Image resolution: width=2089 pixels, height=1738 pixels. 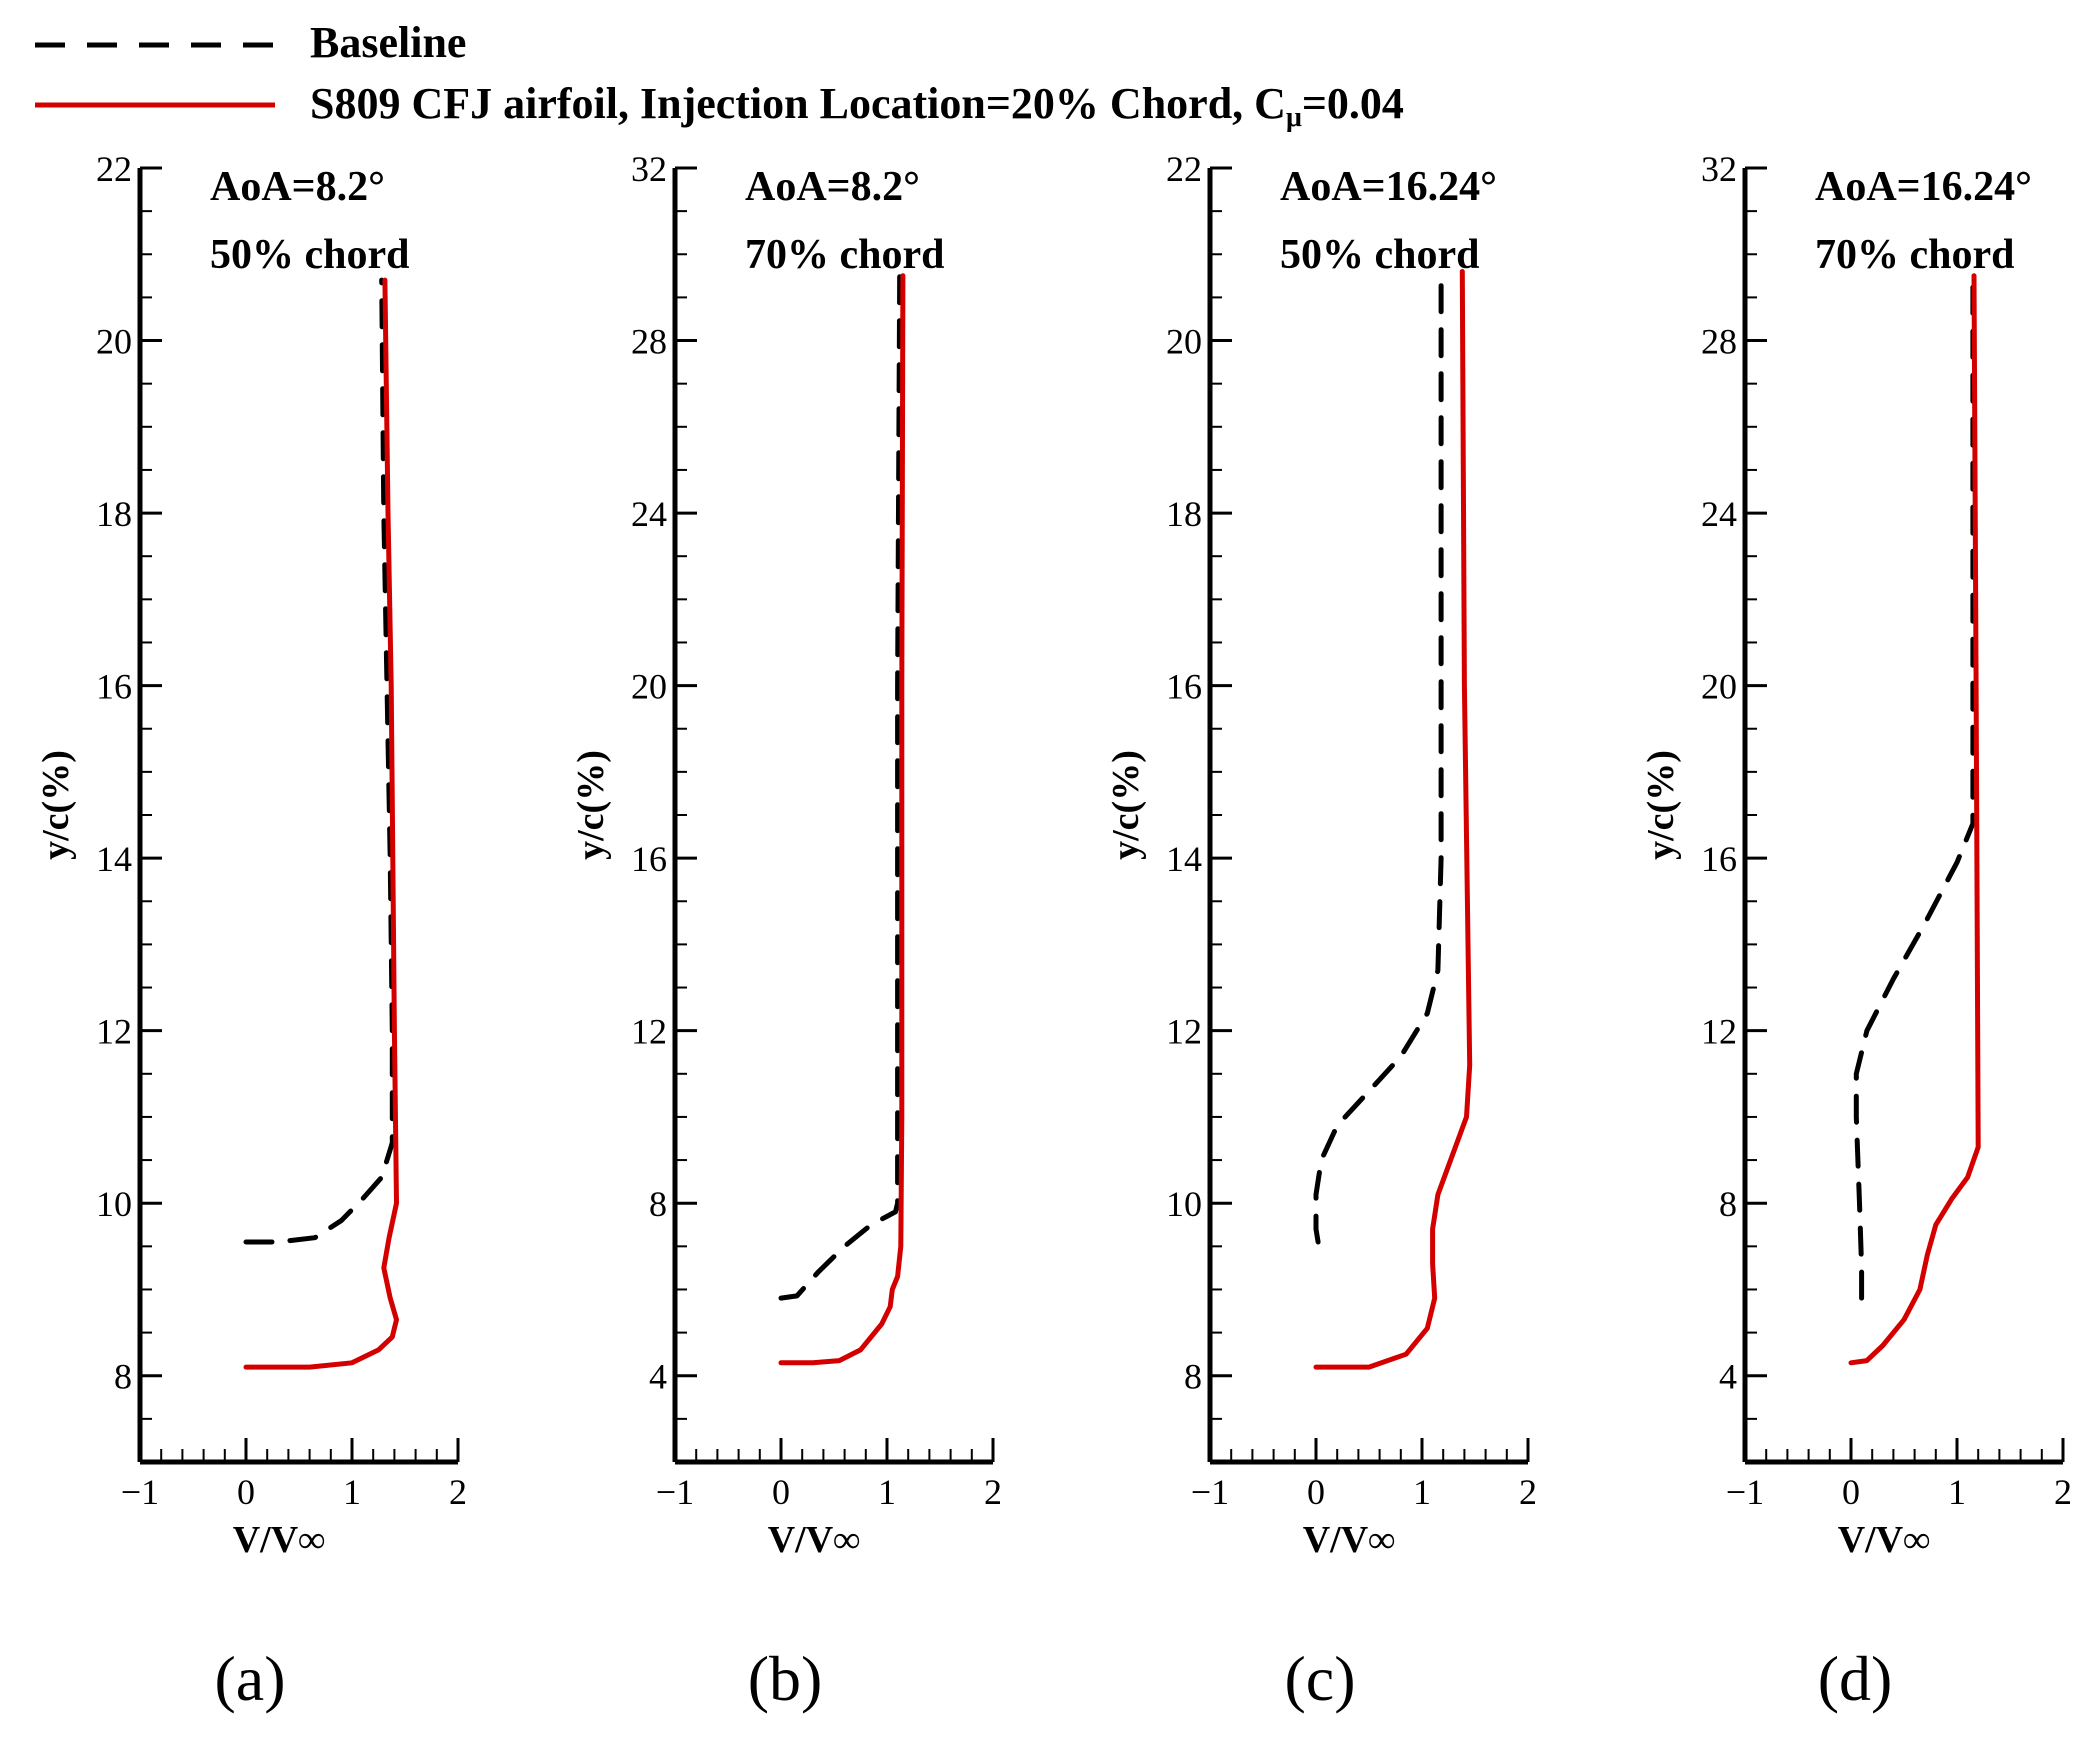 What do you see at coordinates (249, 1678) in the screenshot?
I see `panel-label: (a)` at bounding box center [249, 1678].